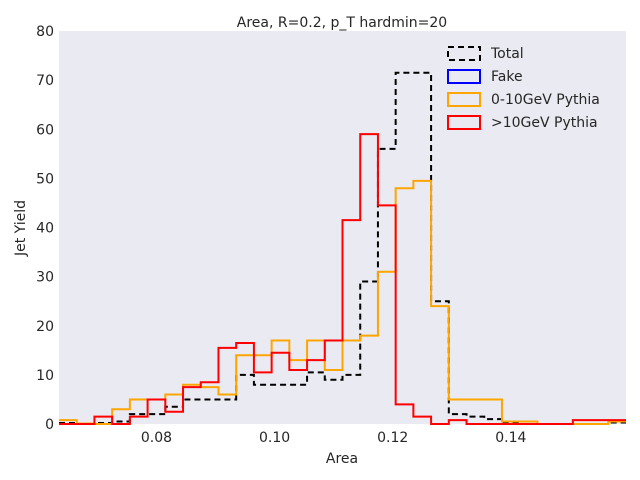 The image size is (640, 480). Describe the element at coordinates (545, 100) in the screenshot. I see `legend-label-0-10gev-pythia: 0-10GeV Pythia` at that location.